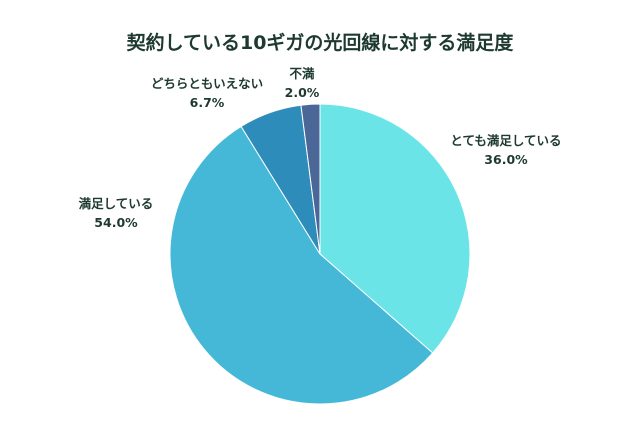 The width and height of the screenshot is (640, 426). Describe the element at coordinates (320, 43) in the screenshot. I see `chart-title: 契約している10ギガの光回線に対する満足度` at that location.